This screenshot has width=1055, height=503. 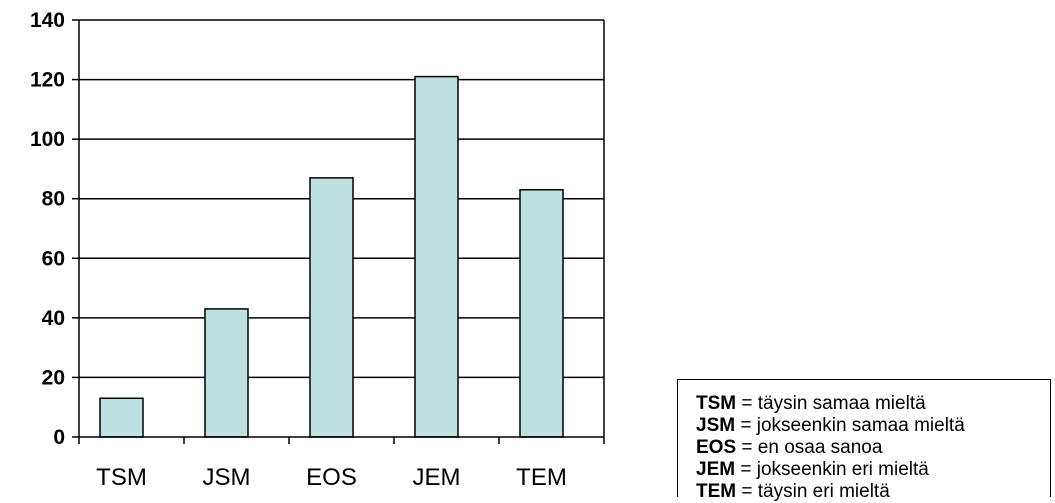 I want to click on y-tick-label: 120, so click(x=47, y=80).